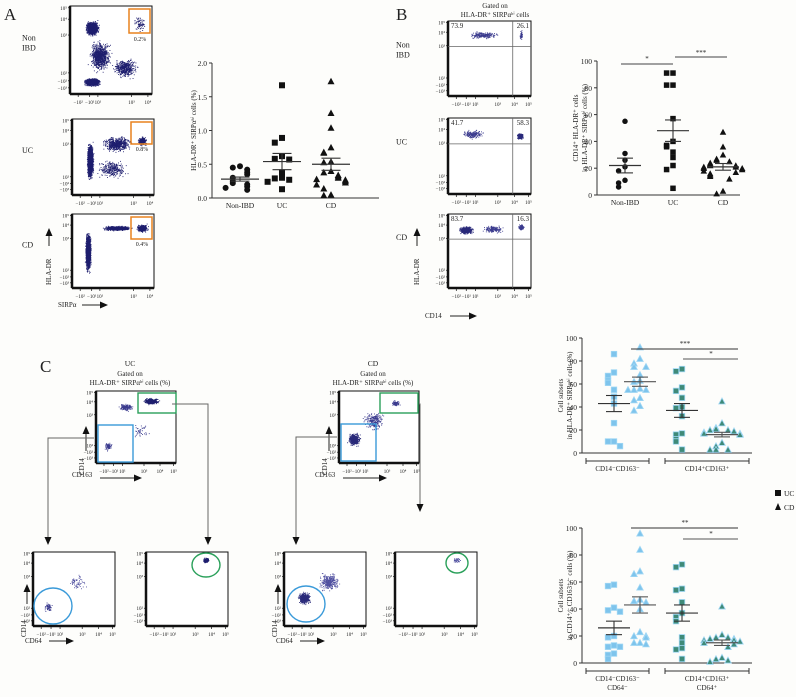  Describe the element at coordinates (131, 103) in the screenshot. I see `x-tick-label: 10³` at that location.